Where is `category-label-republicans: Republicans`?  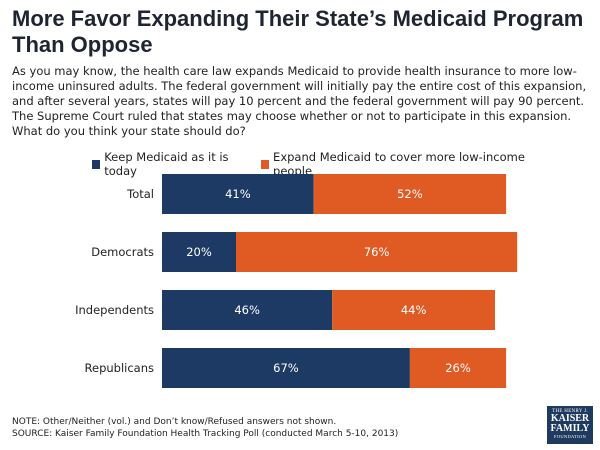 category-label-republicans: Republicans is located at coordinates (119, 368).